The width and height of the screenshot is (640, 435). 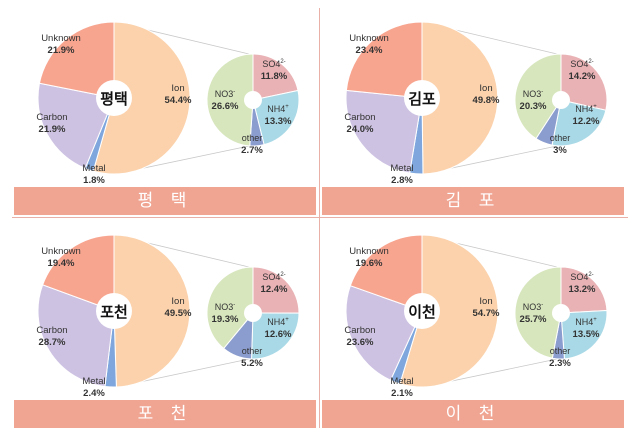 I want to click on ion-label-so4: SO42- 14.2%, so click(x=582, y=70).